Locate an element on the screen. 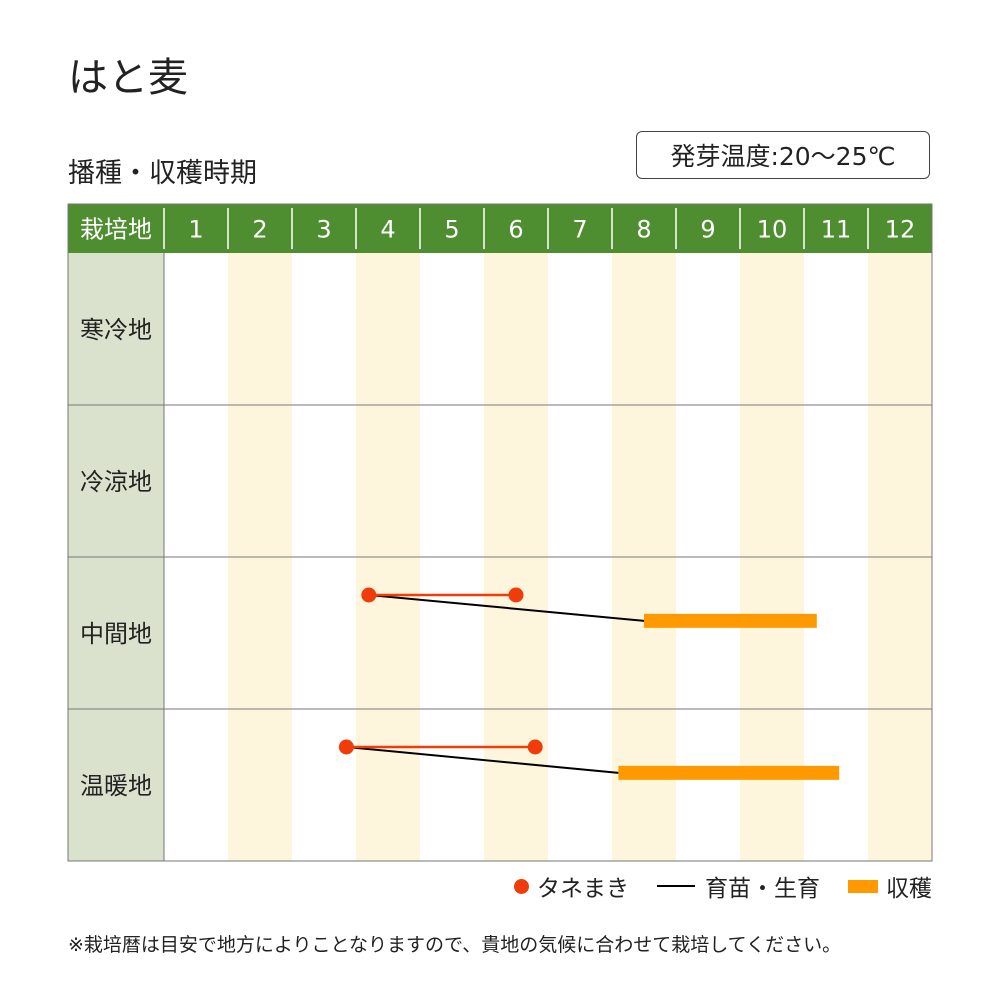 This screenshot has width=1000, height=1000. region-label: 寒冷地 is located at coordinates (116, 330).